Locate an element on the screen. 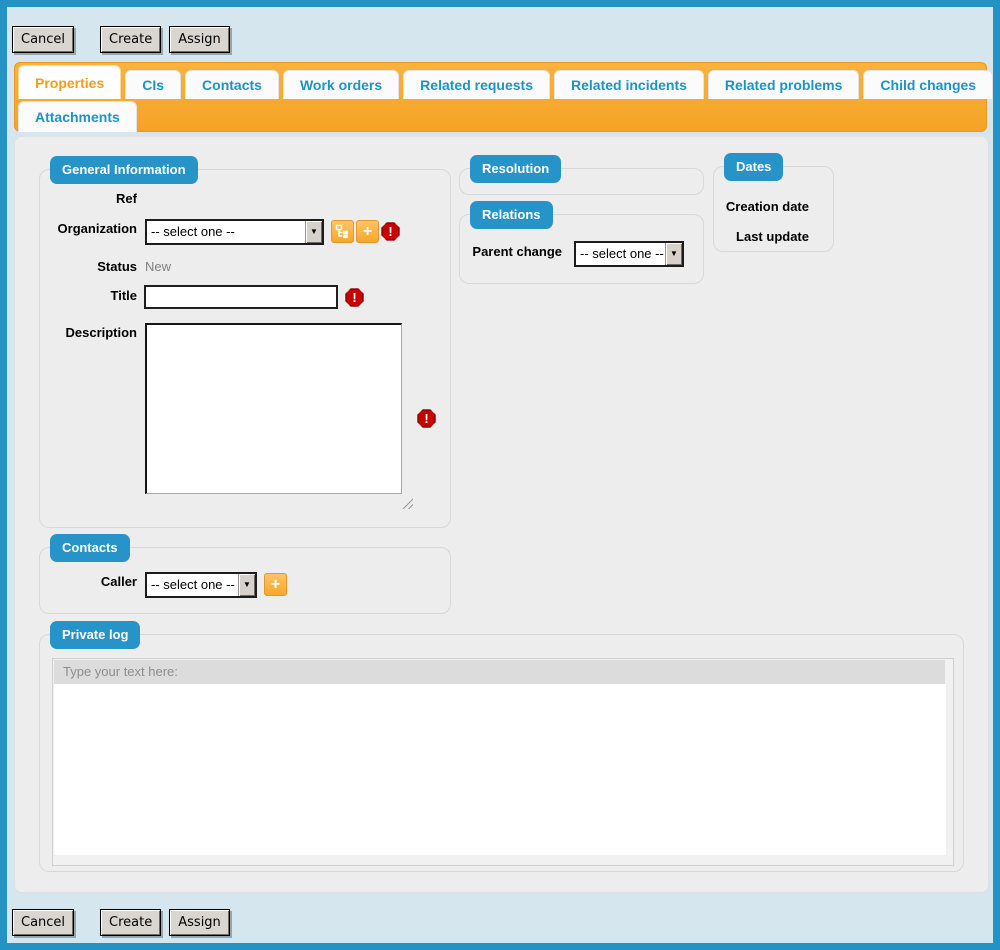 This screenshot has height=950, width=1000. resolution-legend: Resolution is located at coordinates (516, 169).